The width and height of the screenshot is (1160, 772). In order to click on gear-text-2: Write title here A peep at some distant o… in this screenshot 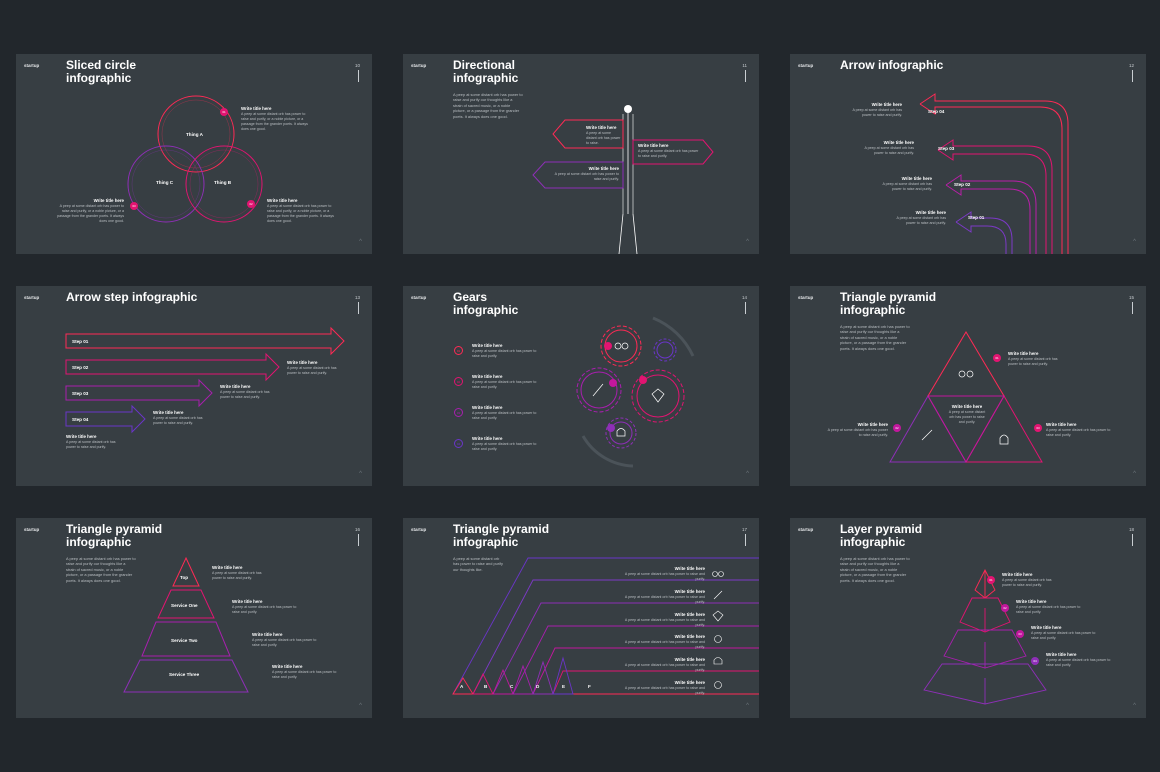, I will do `click(504, 381)`.